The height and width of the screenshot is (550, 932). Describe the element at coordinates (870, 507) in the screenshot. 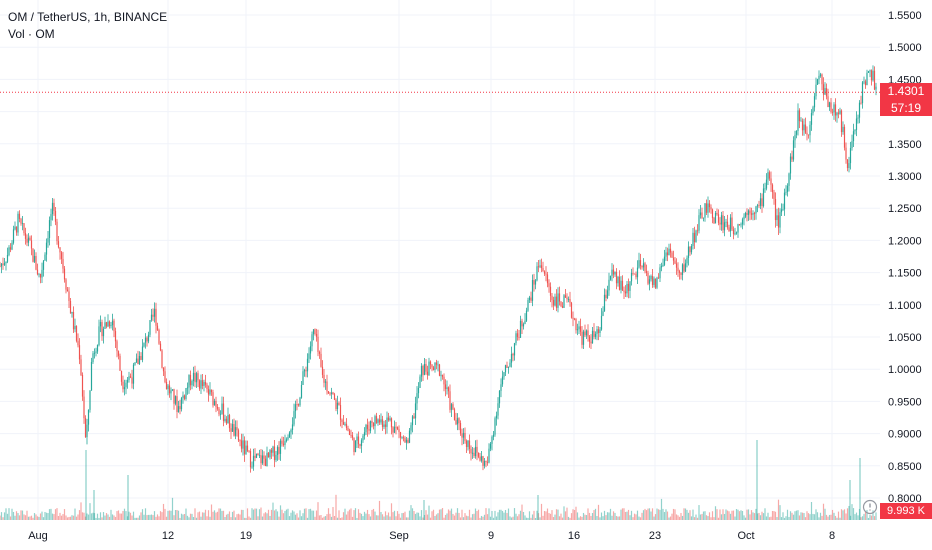

I see `settings-gear-icon` at that location.